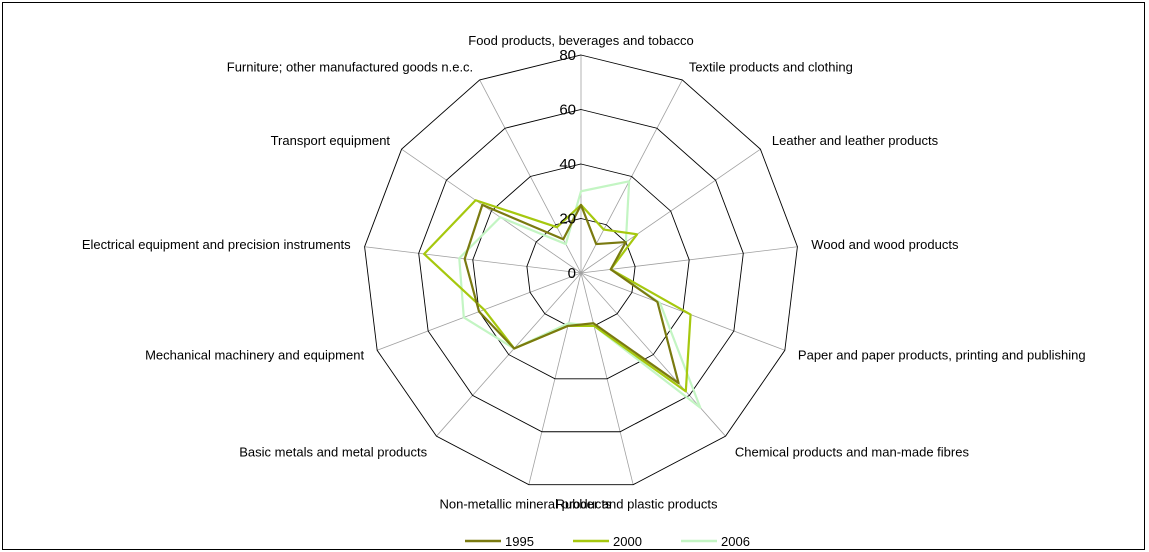  Describe the element at coordinates (331, 140) in the screenshot. I see `category-label: Transport equipment` at that location.